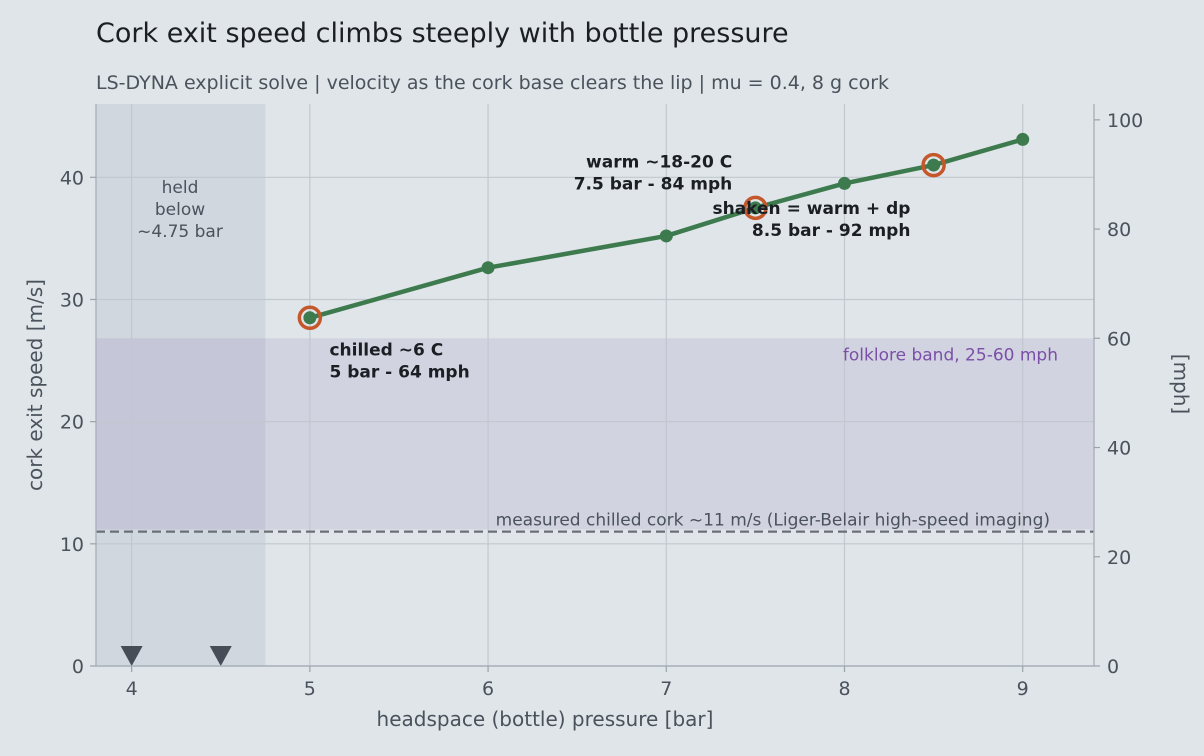 The height and width of the screenshot is (756, 1204). Describe the element at coordinates (1113, 667) in the screenshot. I see `y2-tick-label: 0` at that location.